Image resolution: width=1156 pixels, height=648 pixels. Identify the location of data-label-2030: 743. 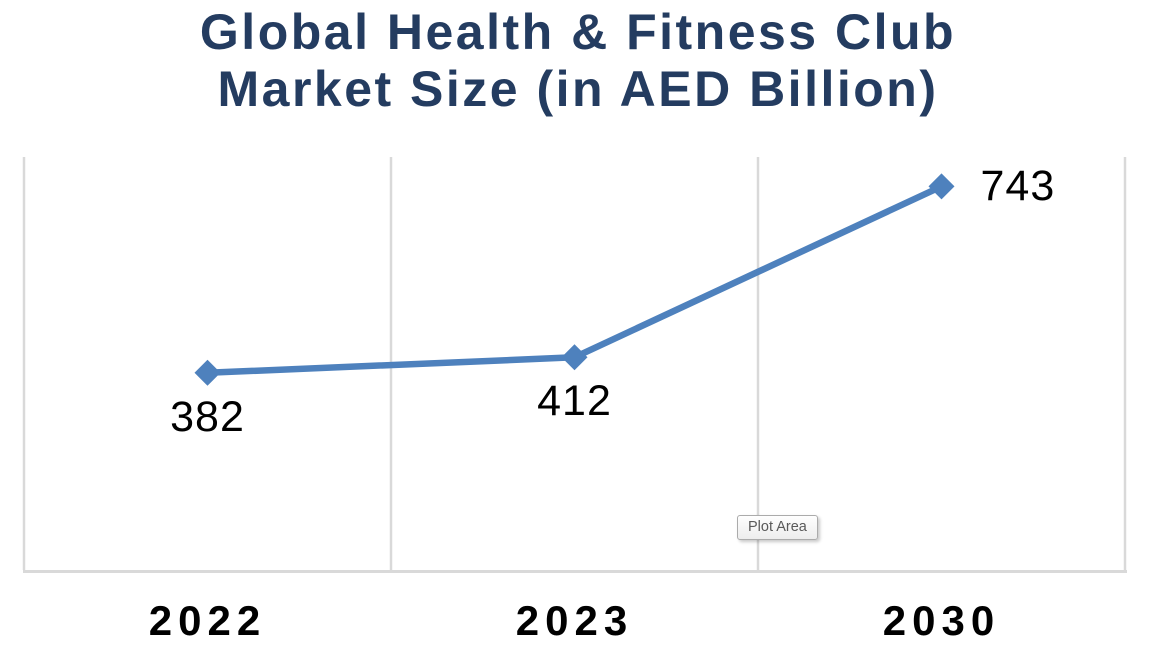
(1018, 186).